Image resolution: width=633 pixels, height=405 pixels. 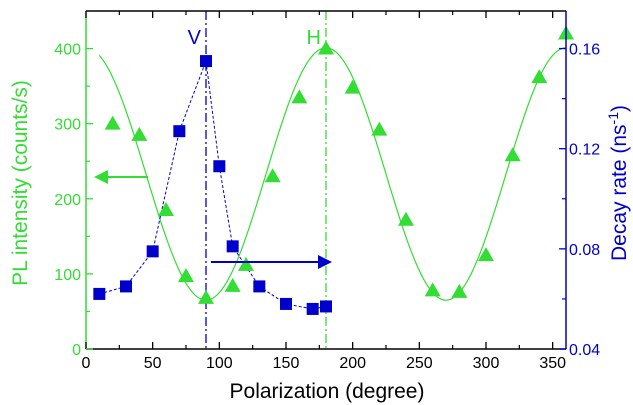 What do you see at coordinates (486, 363) in the screenshot?
I see `x-tick-label: 300` at bounding box center [486, 363].